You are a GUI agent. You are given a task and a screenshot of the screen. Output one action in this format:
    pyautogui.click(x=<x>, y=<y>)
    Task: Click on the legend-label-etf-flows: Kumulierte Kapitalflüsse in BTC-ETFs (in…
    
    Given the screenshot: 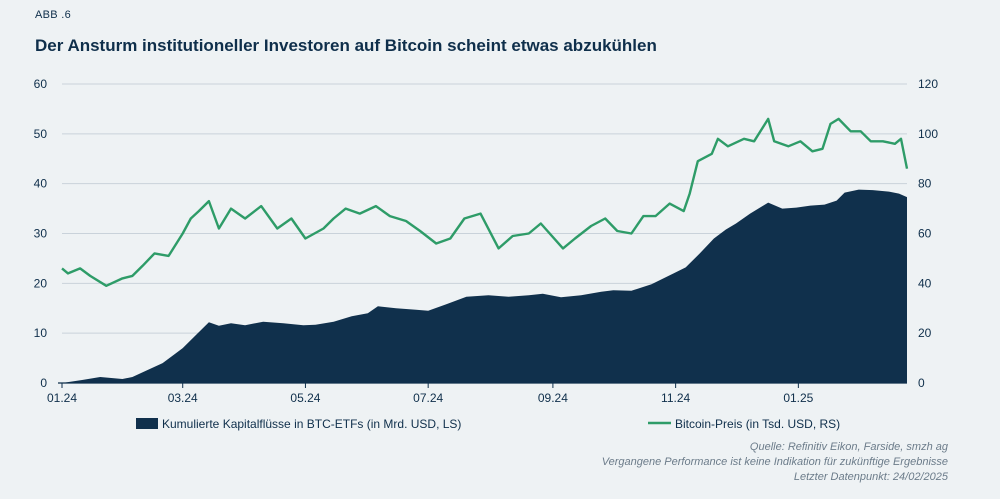 What is the action you would take?
    pyautogui.click(x=311, y=424)
    